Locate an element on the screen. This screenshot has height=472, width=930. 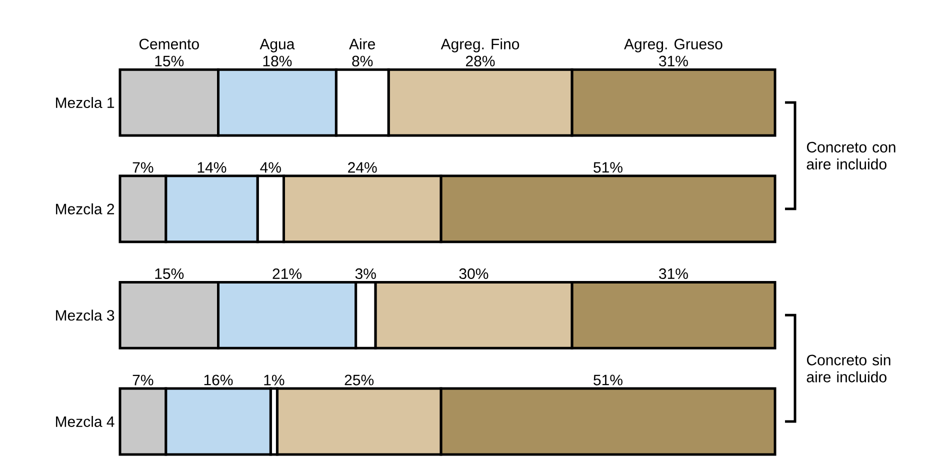
data-label: 14% is located at coordinates (212, 167).